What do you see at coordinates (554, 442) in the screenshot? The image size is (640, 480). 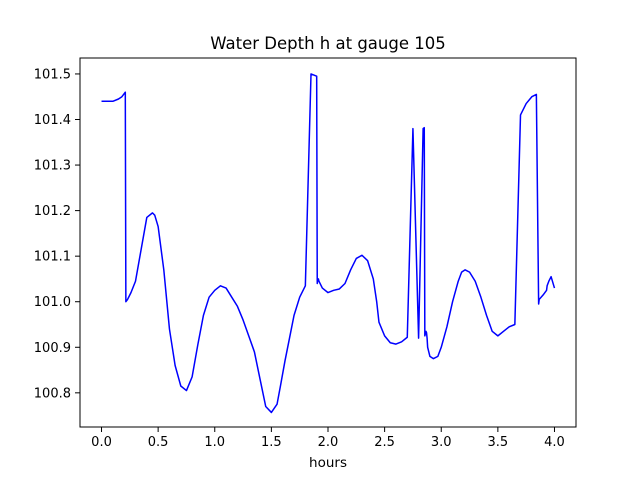 I see `x-tick-label: 4.0` at bounding box center [554, 442].